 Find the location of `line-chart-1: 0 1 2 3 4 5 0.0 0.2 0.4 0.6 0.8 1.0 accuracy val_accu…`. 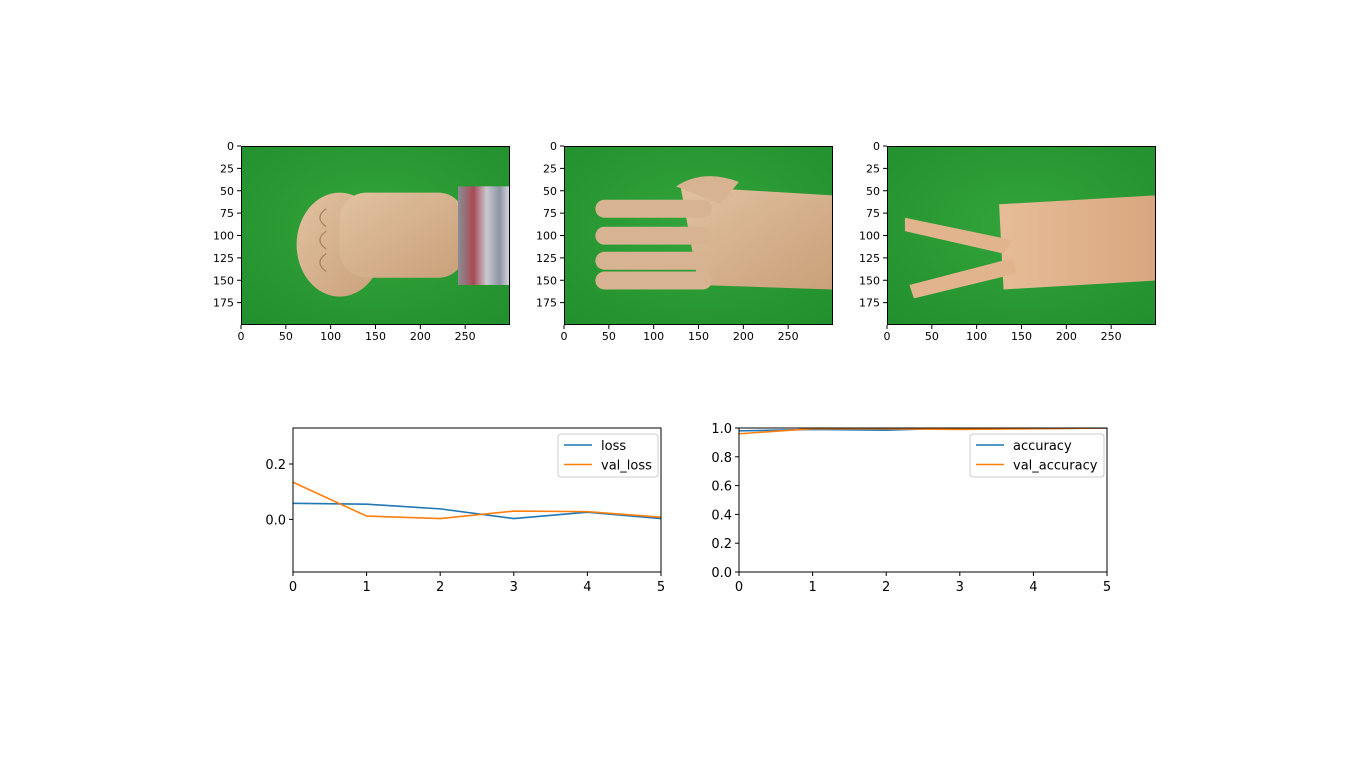

line-chart-1: 0 1 2 3 4 5 0.0 0.2 0.4 0.6 0.8 1.0 accuracy val_accu… is located at coordinates (911, 508).